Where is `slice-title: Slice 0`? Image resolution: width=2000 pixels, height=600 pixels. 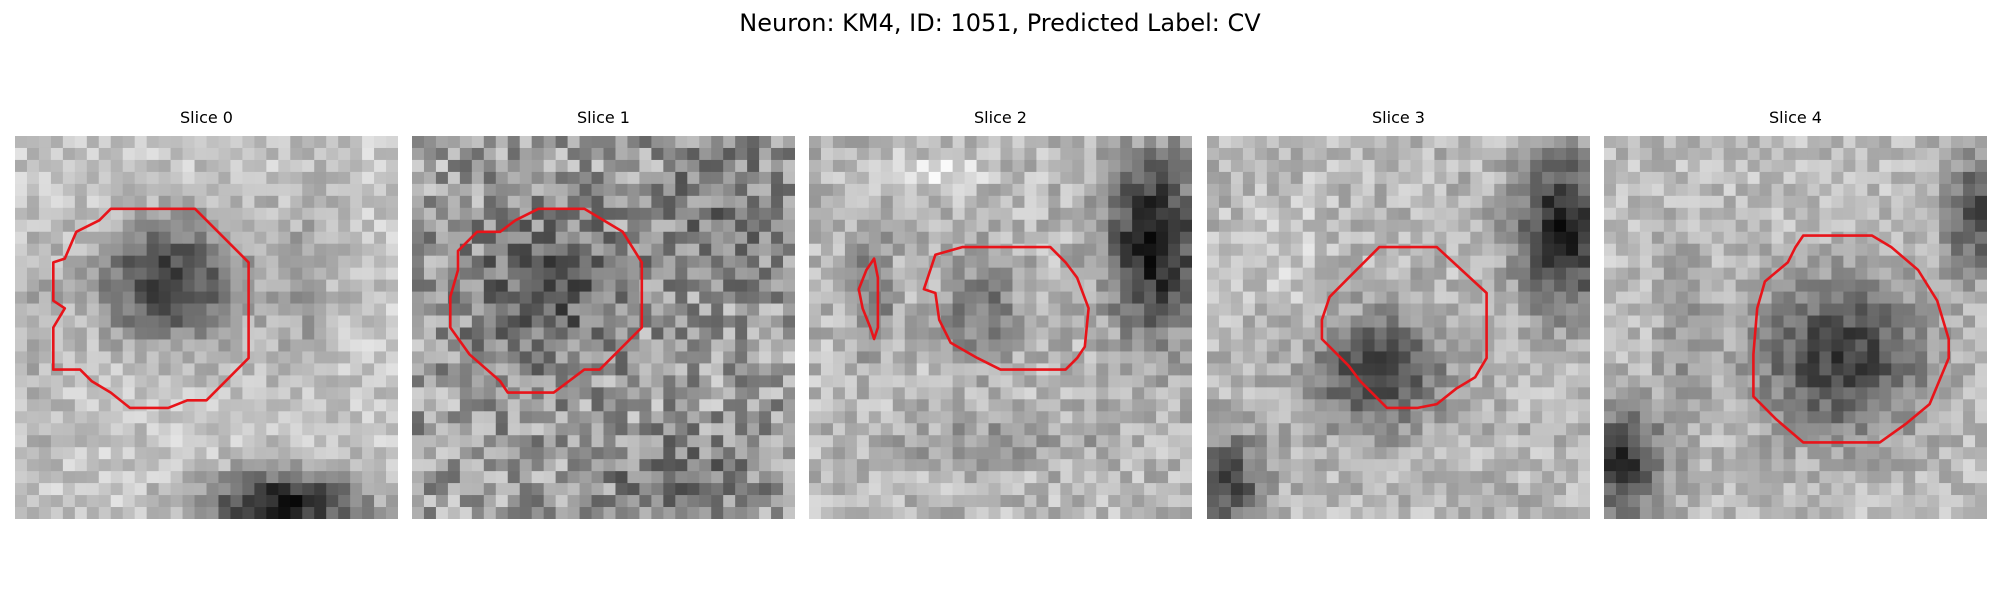 slice-title: Slice 0 is located at coordinates (206, 117).